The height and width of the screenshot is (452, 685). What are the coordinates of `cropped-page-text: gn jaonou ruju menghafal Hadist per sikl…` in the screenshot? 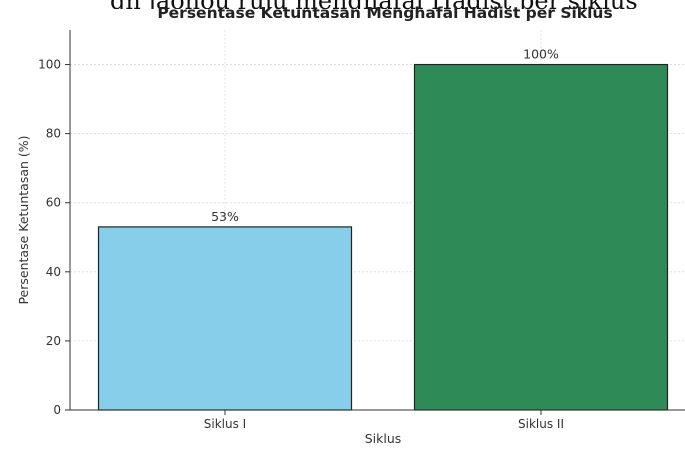 It's located at (342, 4).